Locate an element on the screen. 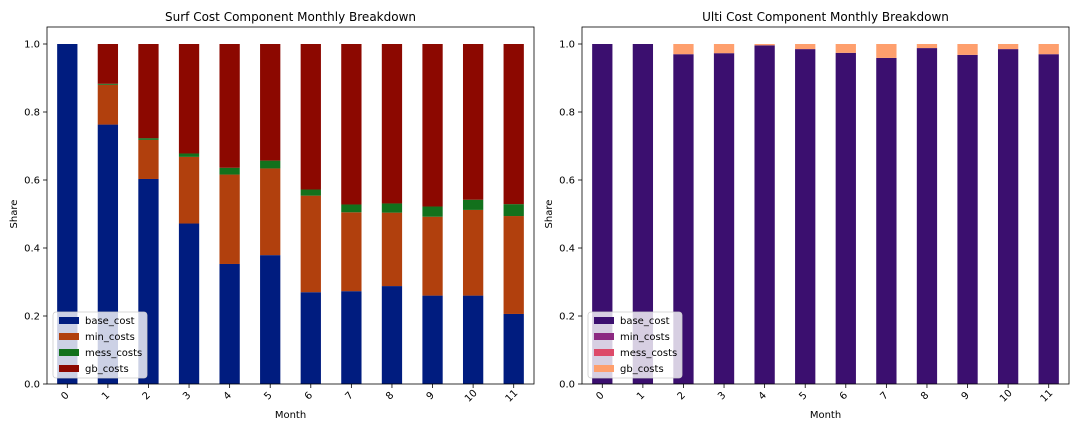 This screenshot has width=1080, height=432. legend-label-min_costs: min_costs is located at coordinates (645, 337).